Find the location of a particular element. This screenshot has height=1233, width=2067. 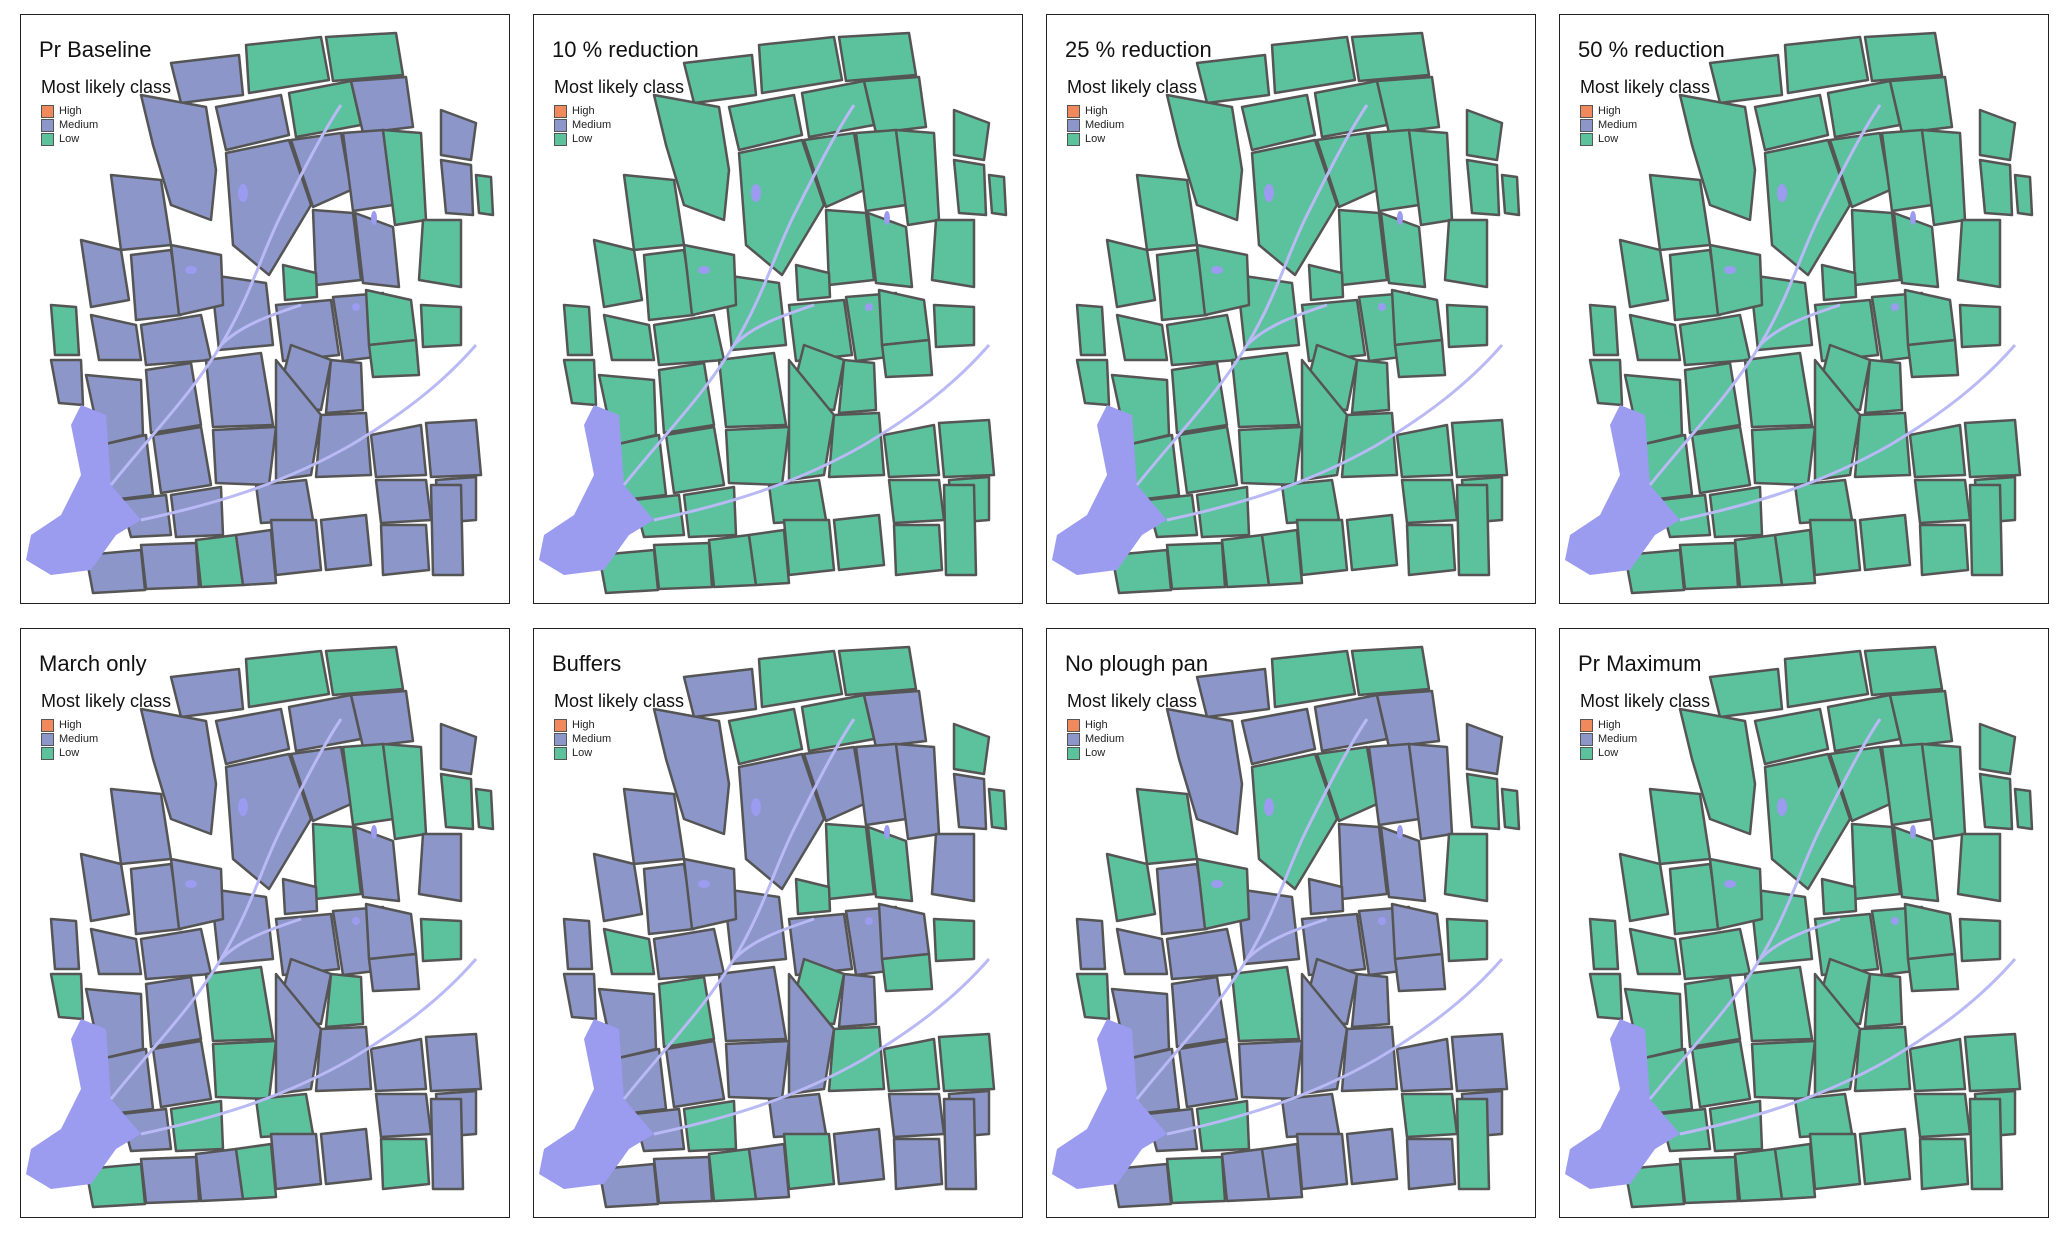

field-map is located at coordinates (1286, 313).